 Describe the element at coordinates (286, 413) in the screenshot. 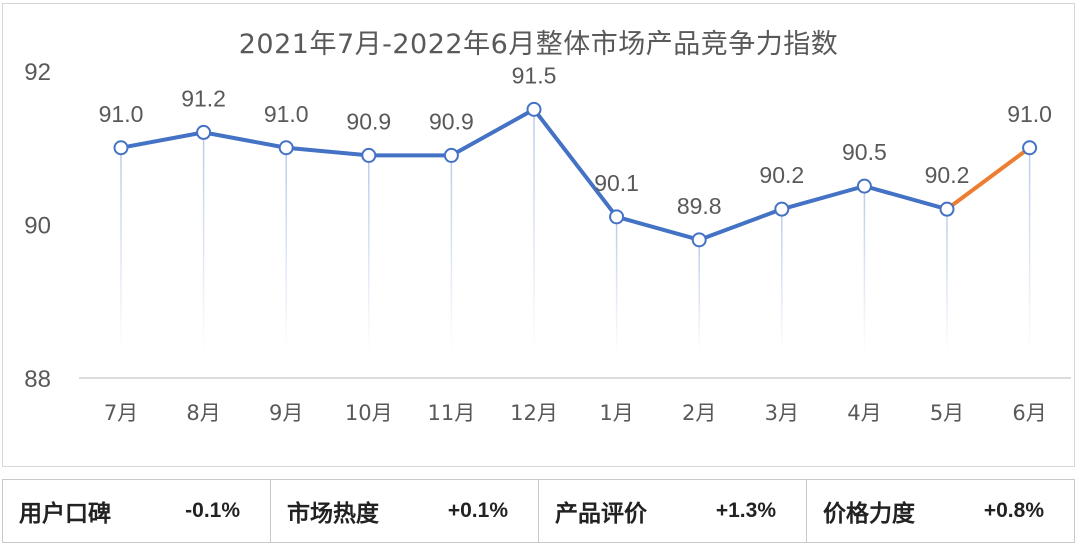

I see `x-tick-label: 9月` at that location.